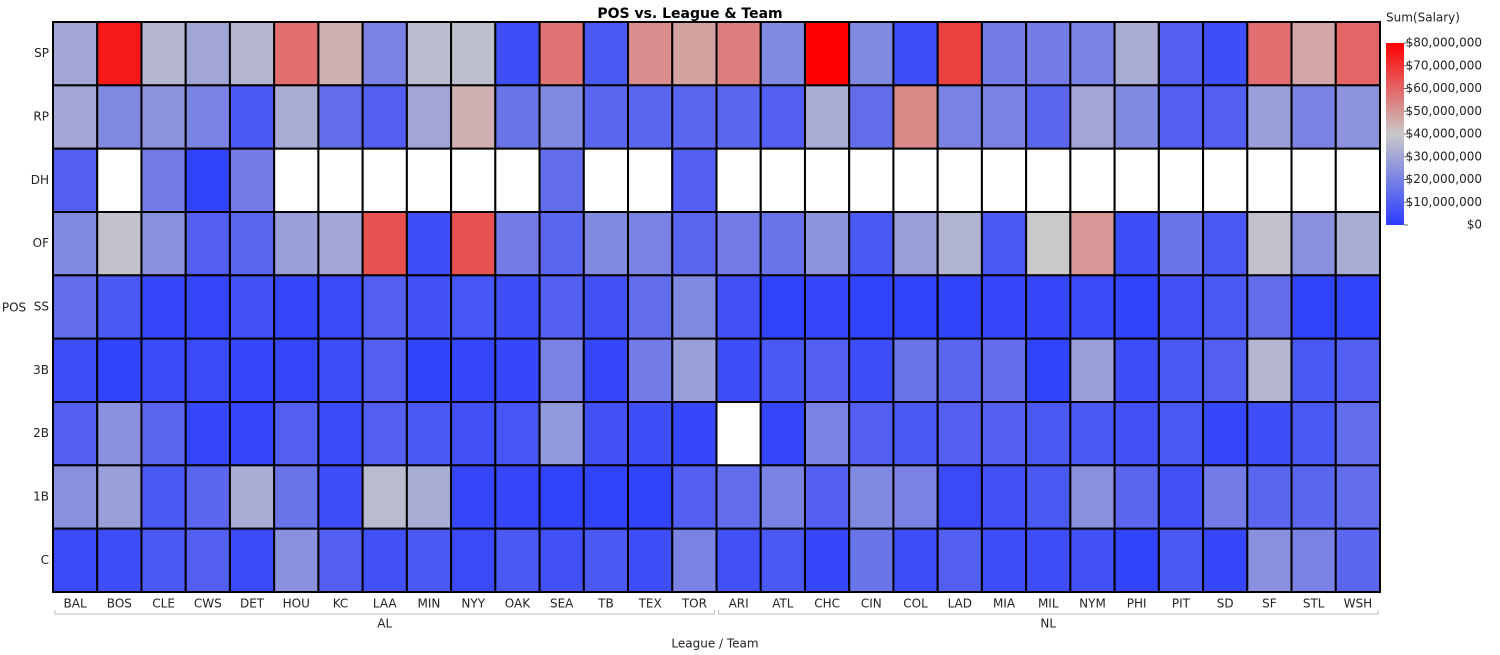 This screenshot has width=1500, height=655. I want to click on x-tick-label: ATL, so click(783, 604).